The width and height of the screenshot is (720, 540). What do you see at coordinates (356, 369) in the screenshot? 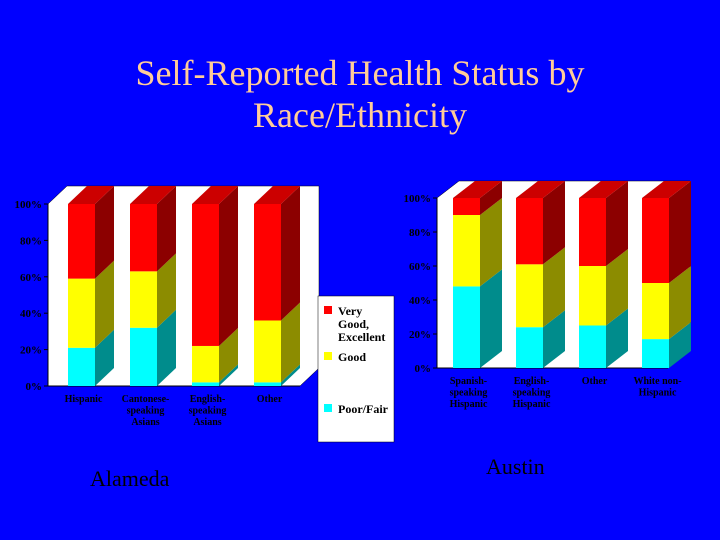
I see `legend-box` at bounding box center [356, 369].